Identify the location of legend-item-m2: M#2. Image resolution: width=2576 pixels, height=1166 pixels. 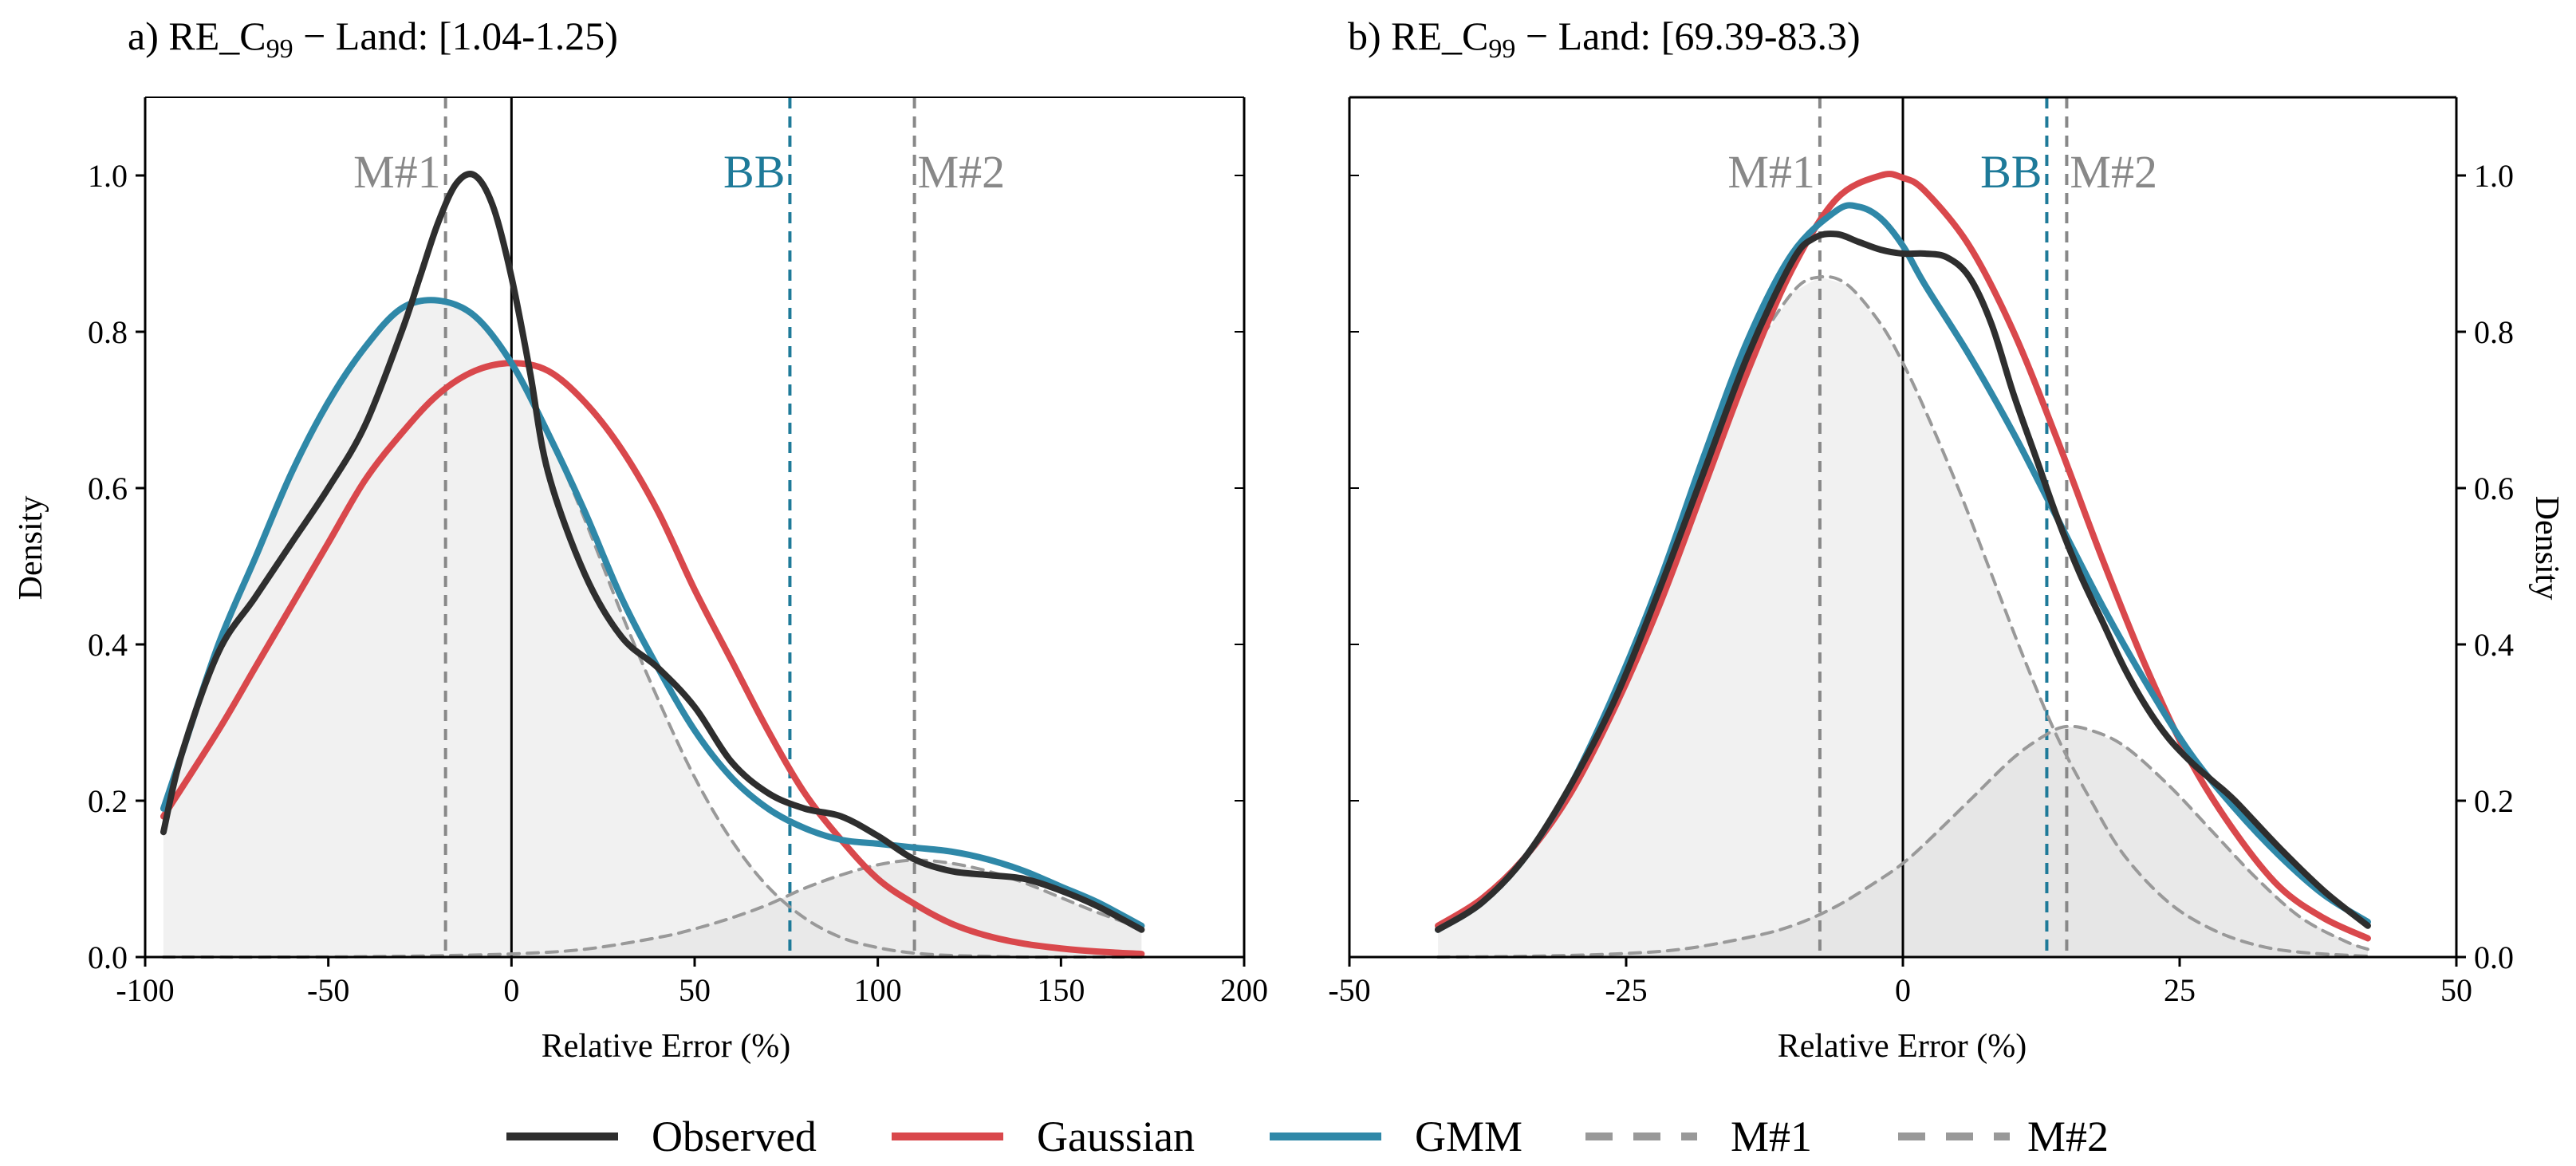
(2003, 1136).